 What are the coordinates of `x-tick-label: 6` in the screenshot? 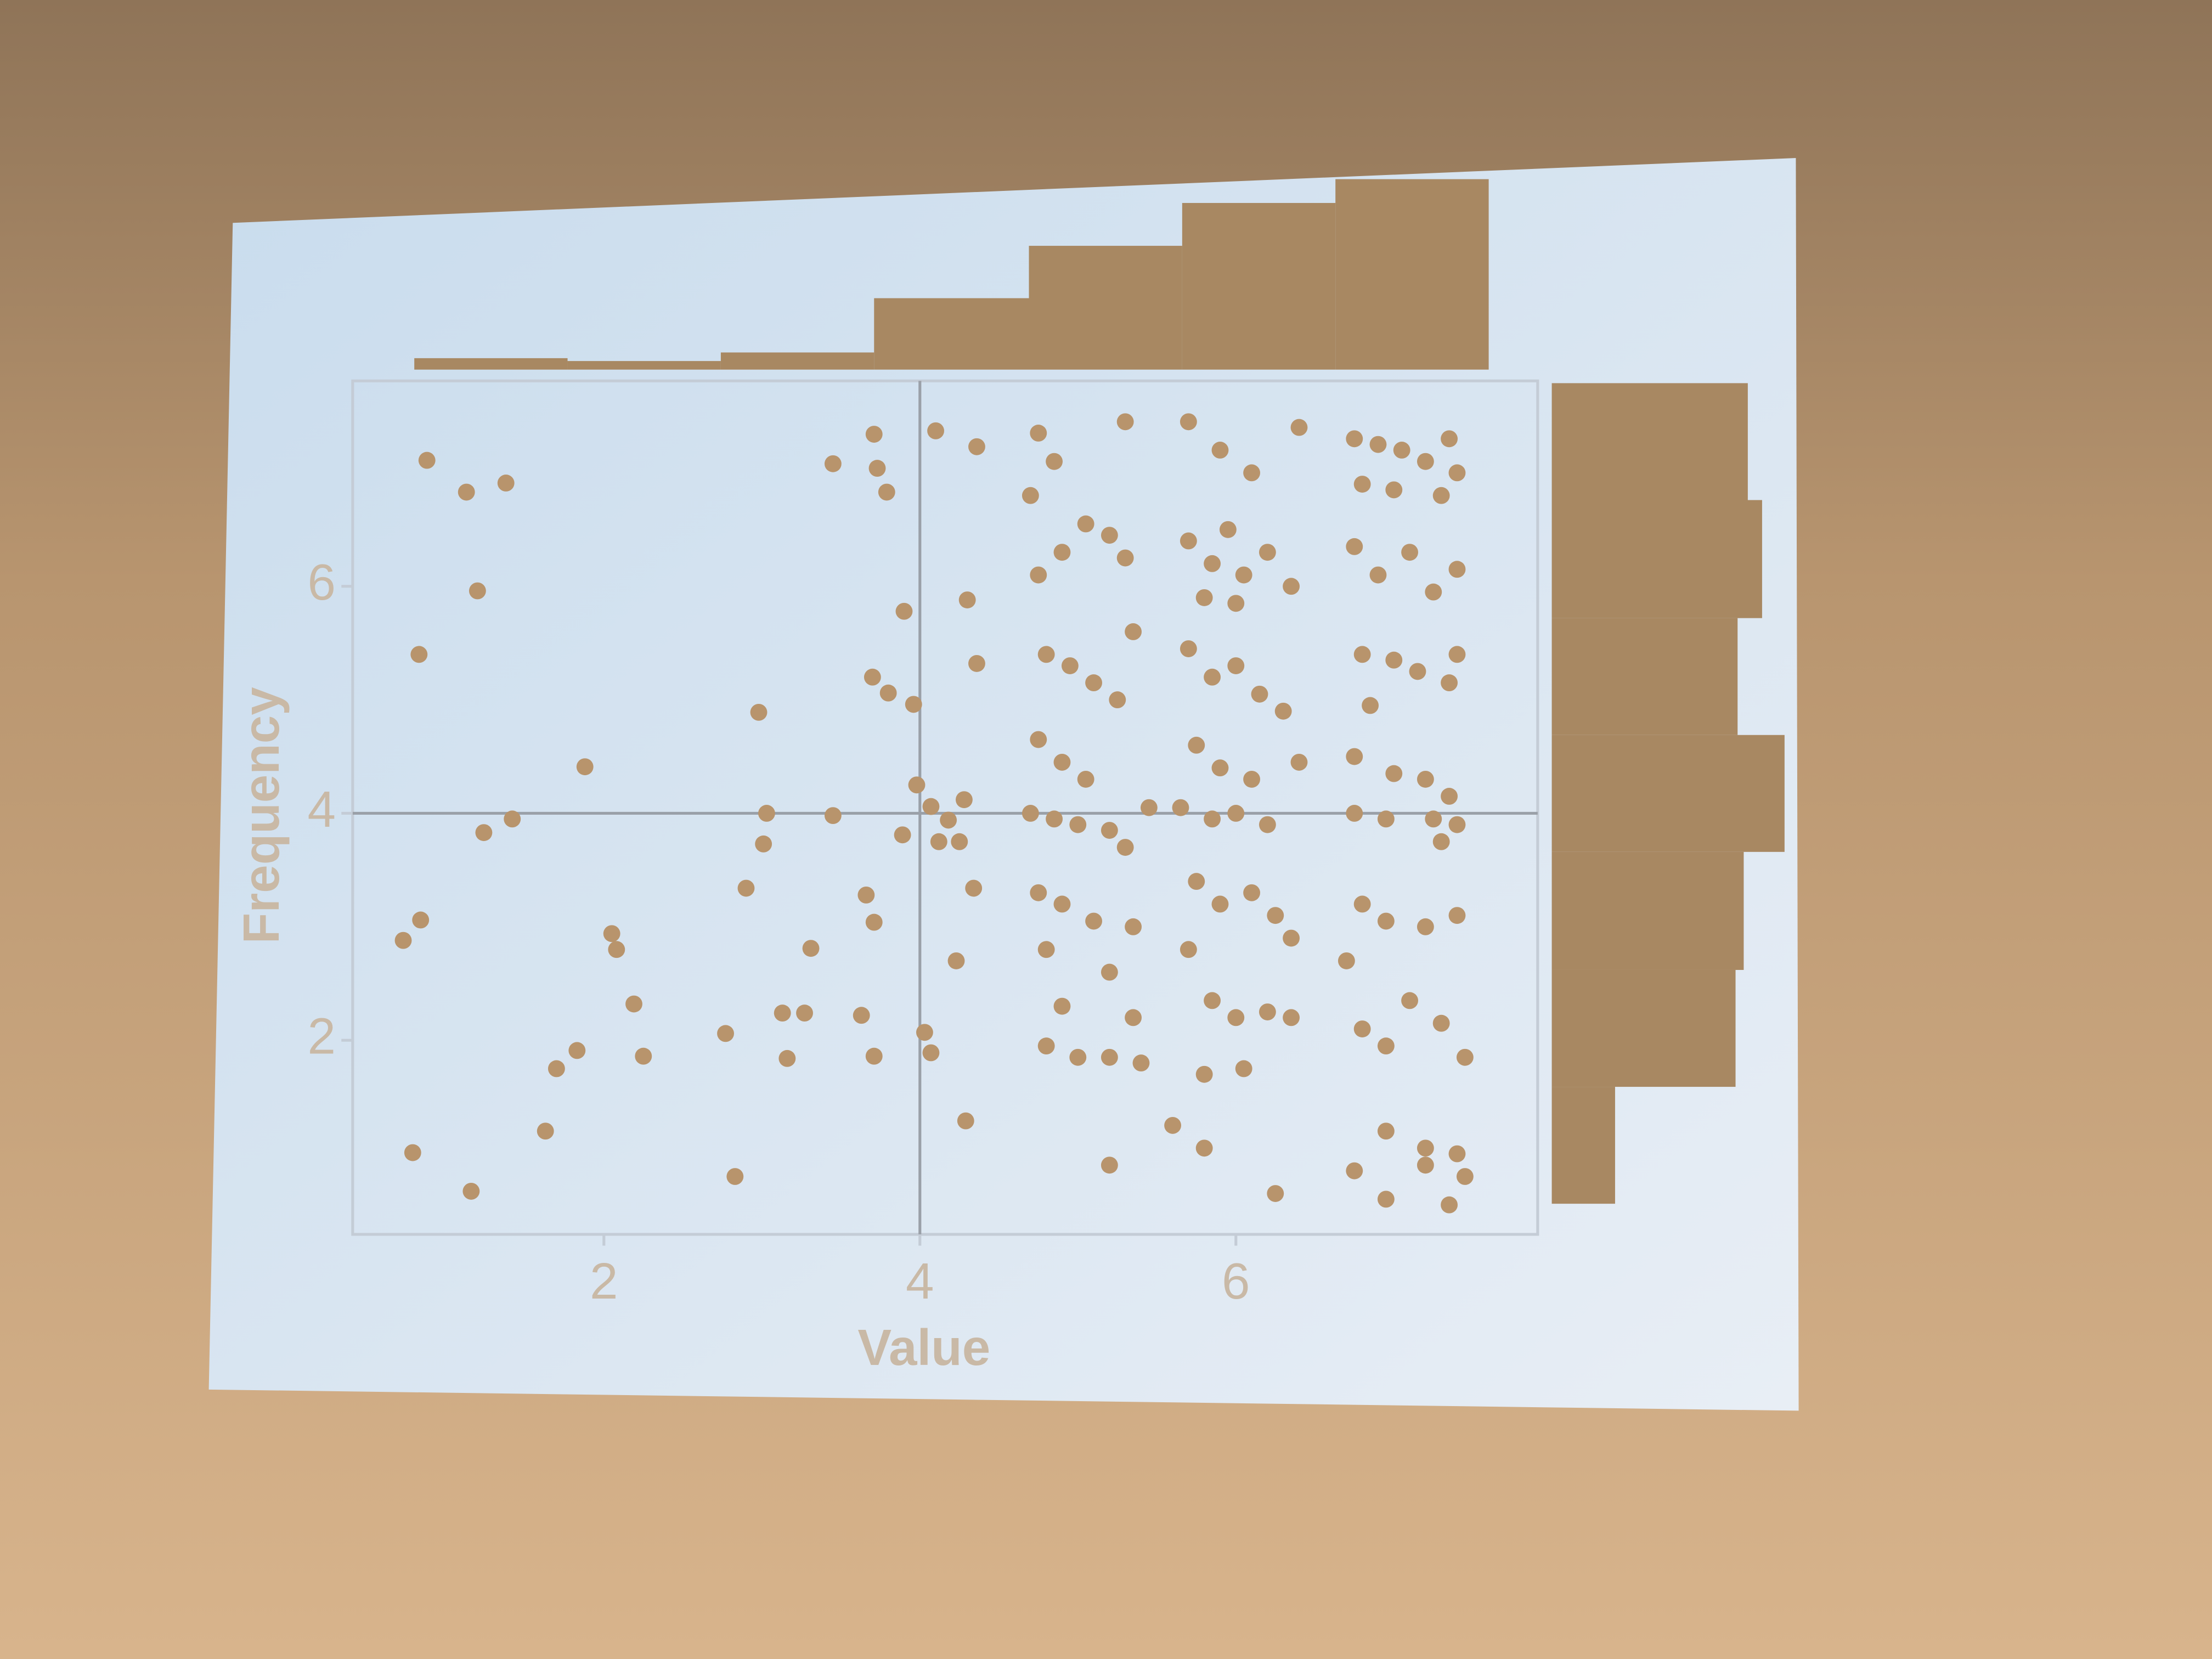 It's located at (1236, 1281).